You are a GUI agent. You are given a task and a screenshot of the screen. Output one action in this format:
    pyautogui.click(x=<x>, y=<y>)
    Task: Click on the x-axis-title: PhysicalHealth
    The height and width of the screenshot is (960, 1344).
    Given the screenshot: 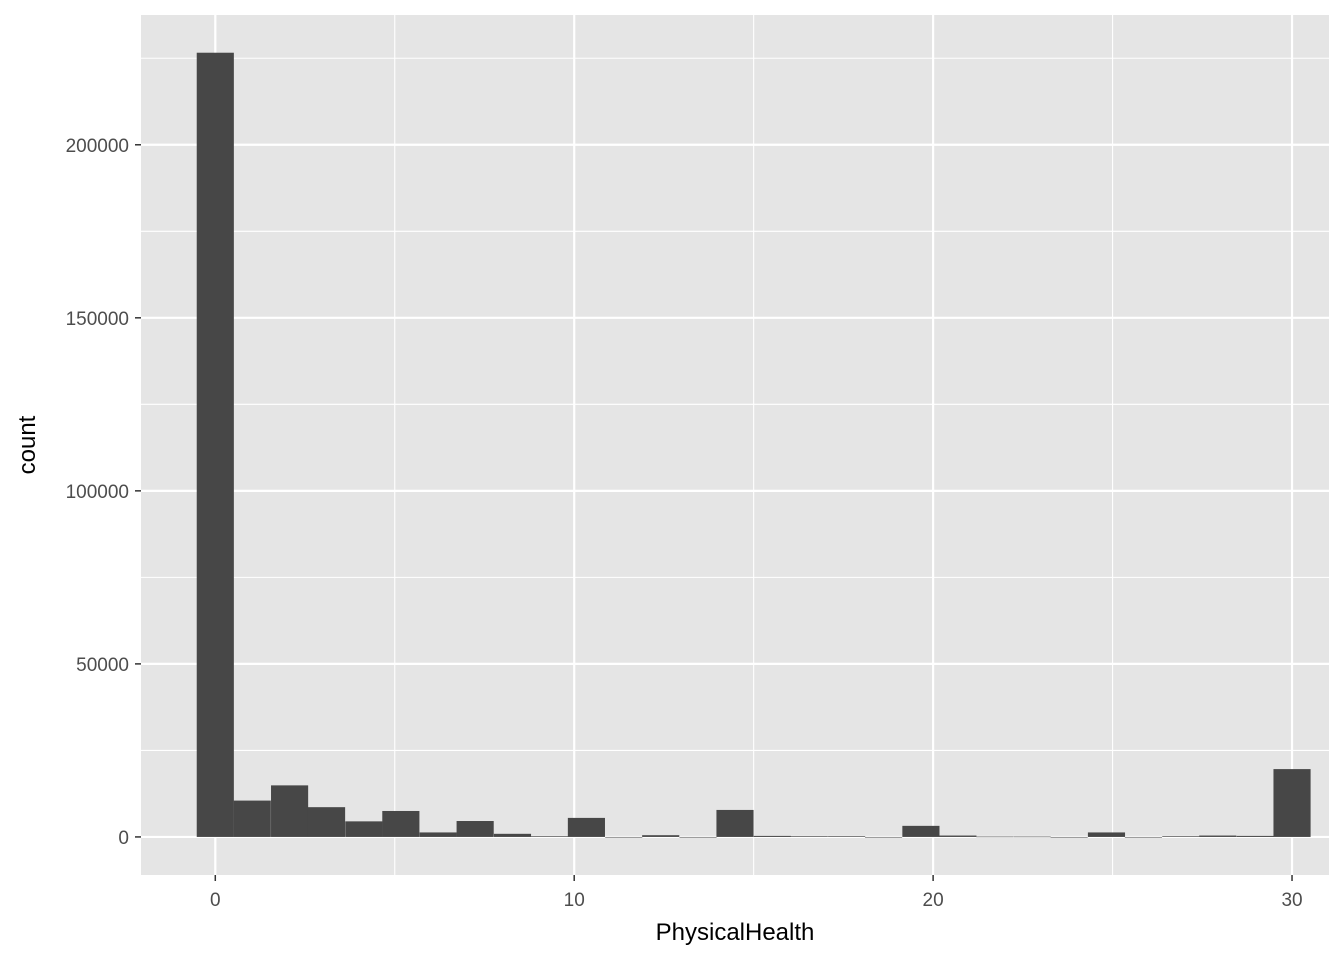 What is the action you would take?
    pyautogui.click(x=735, y=932)
    